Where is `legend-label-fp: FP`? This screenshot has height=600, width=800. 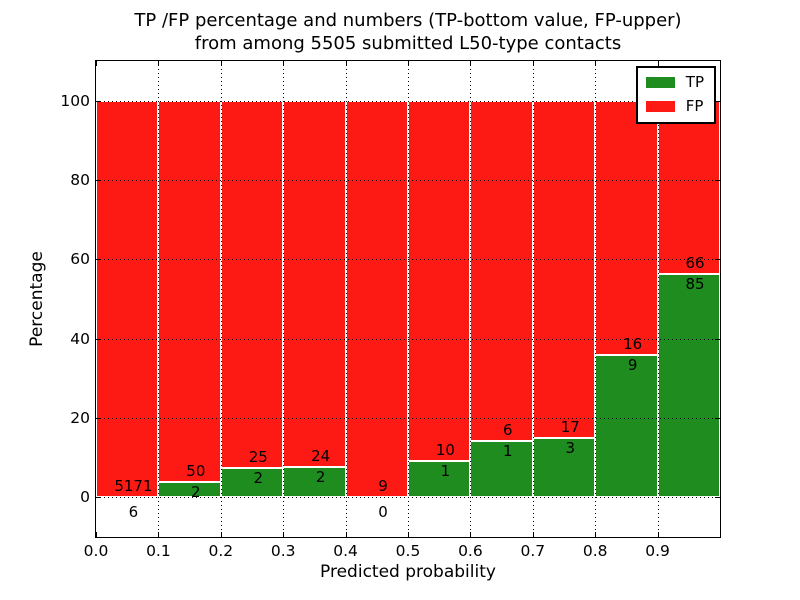 legend-label-fp: FP is located at coordinates (694, 106).